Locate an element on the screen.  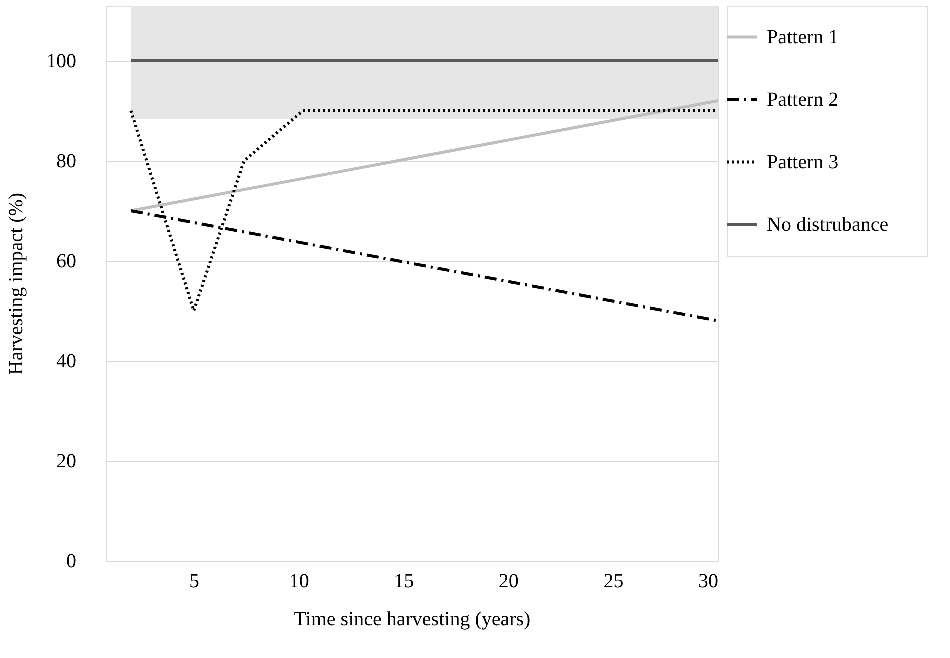
y-axis-title: Harvesting impact (%) is located at coordinates (17, 284).